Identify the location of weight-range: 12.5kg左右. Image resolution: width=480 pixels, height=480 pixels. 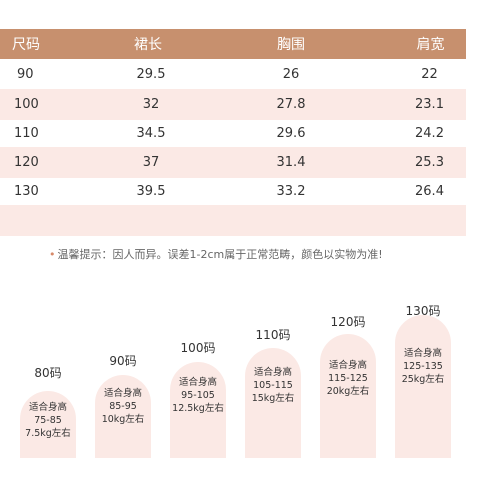
(198, 408).